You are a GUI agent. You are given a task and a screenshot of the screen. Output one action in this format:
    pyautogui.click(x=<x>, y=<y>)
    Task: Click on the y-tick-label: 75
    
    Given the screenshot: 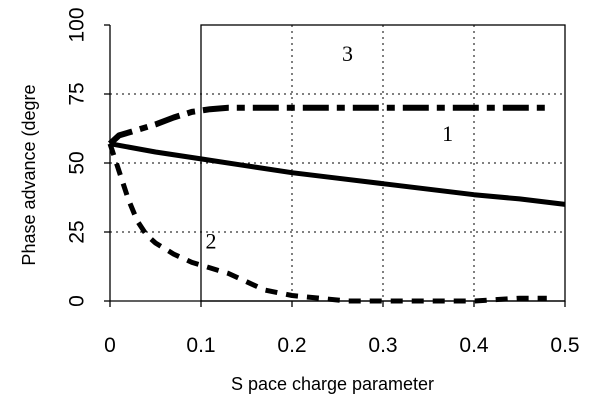 What is the action you would take?
    pyautogui.click(x=77, y=93)
    